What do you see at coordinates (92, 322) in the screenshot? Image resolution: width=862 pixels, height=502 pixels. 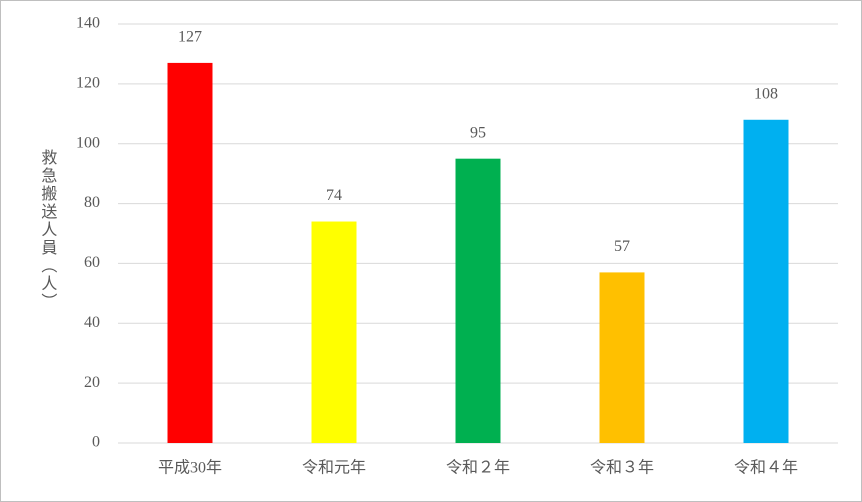 I see `y-tick-label: 40` at bounding box center [92, 322].